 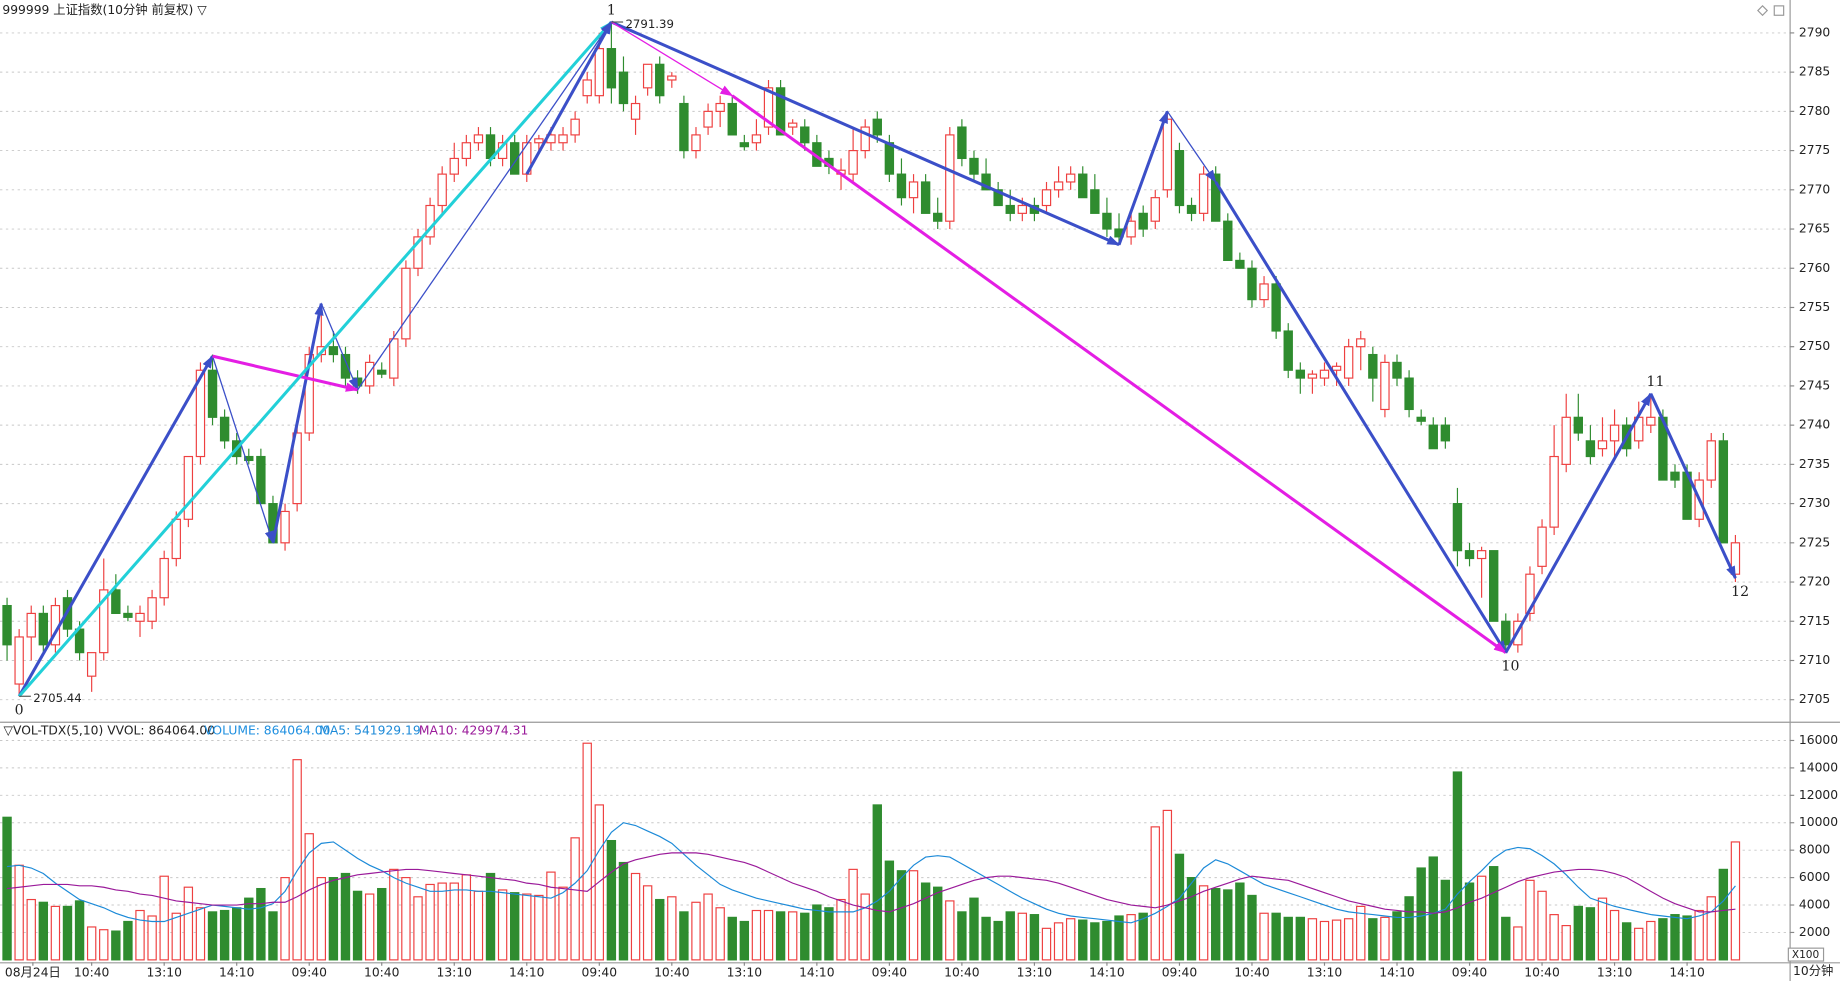 I want to click on legend-entry: VOLUME: 864064.00, so click(x=267, y=731).